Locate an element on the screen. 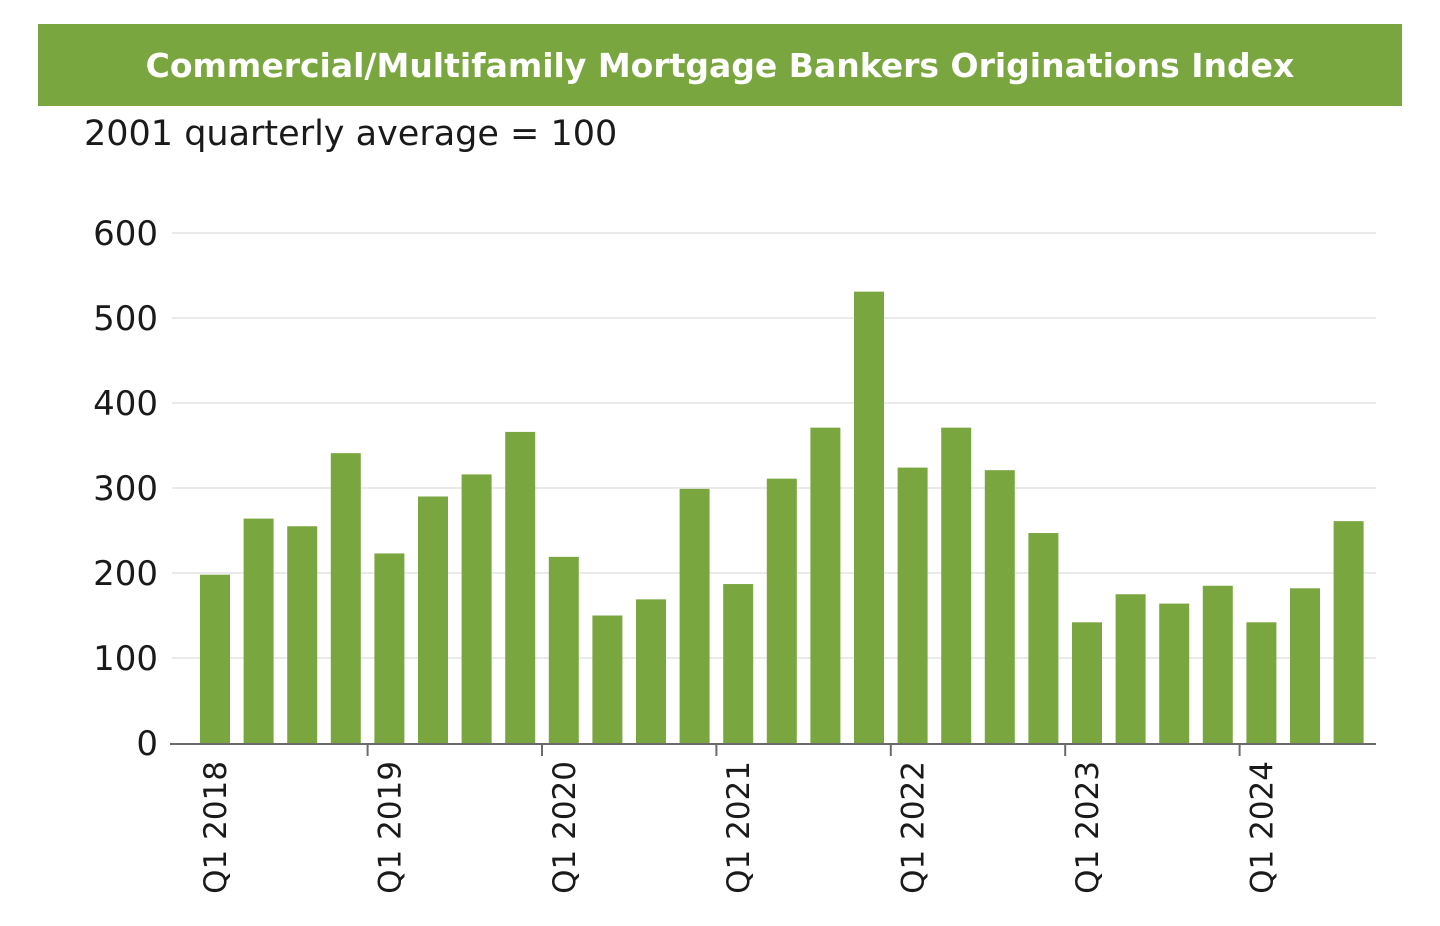 Image resolution: width=1440 pixels, height=926 pixels. bar-q1-2020 is located at coordinates (563, 649).